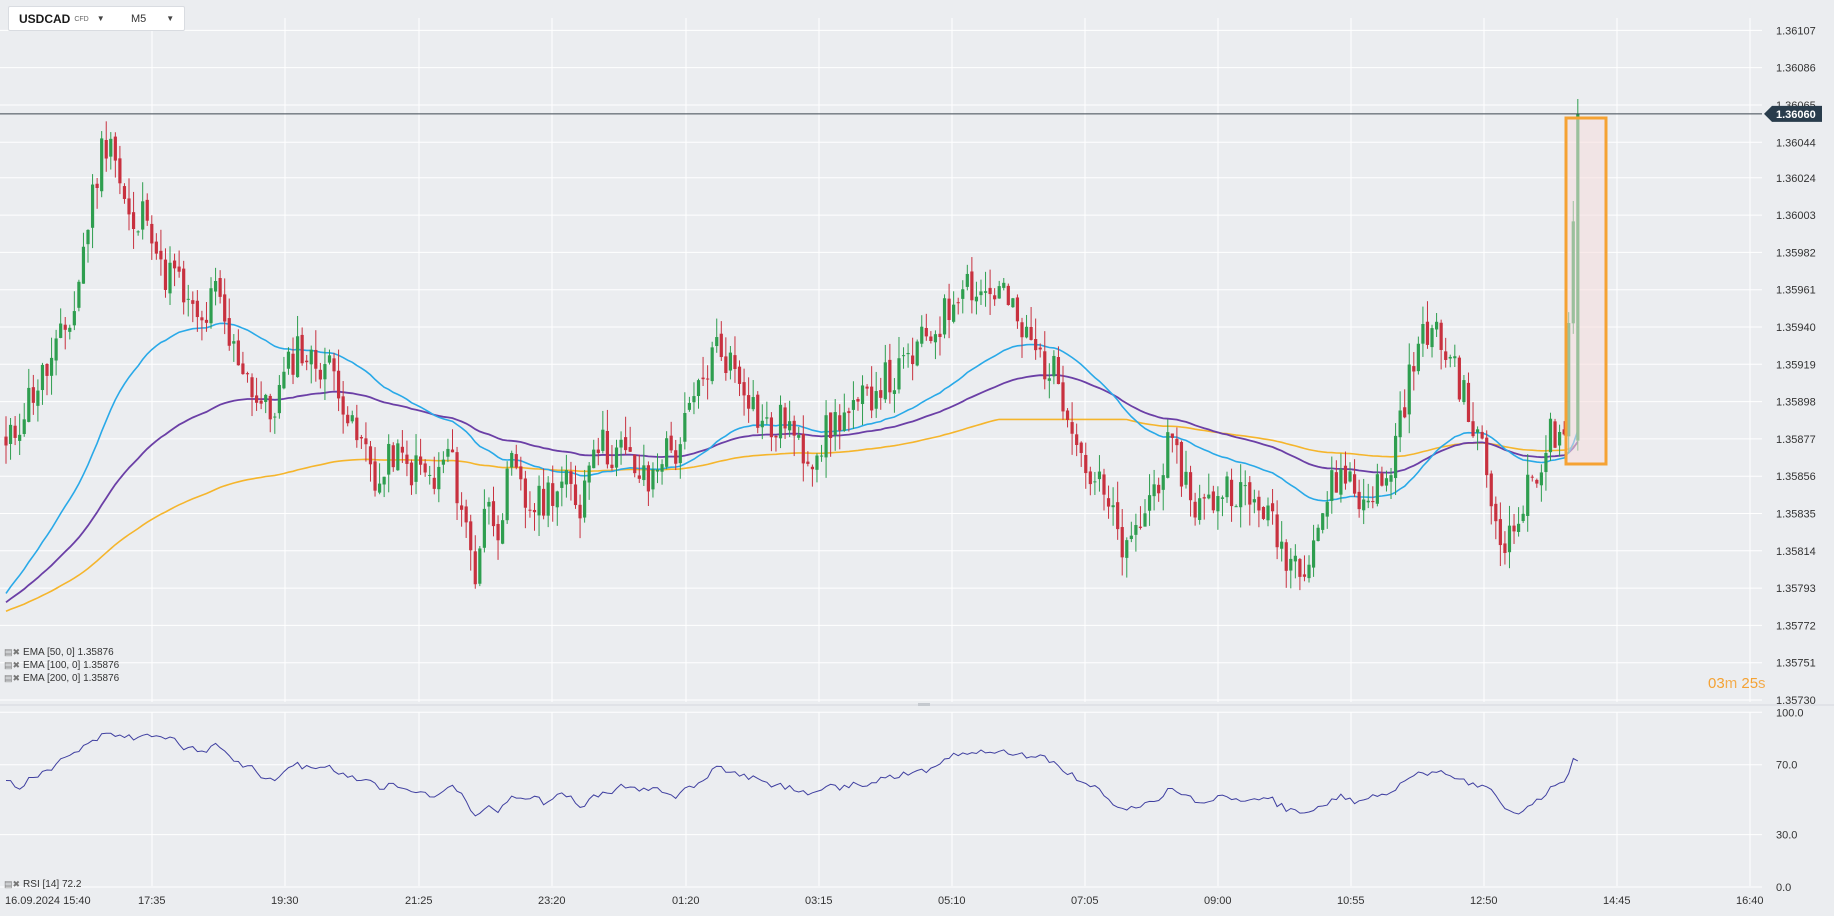 The image size is (1834, 916). Describe the element at coordinates (1586, 291) in the screenshot. I see `highlight-rect` at that location.